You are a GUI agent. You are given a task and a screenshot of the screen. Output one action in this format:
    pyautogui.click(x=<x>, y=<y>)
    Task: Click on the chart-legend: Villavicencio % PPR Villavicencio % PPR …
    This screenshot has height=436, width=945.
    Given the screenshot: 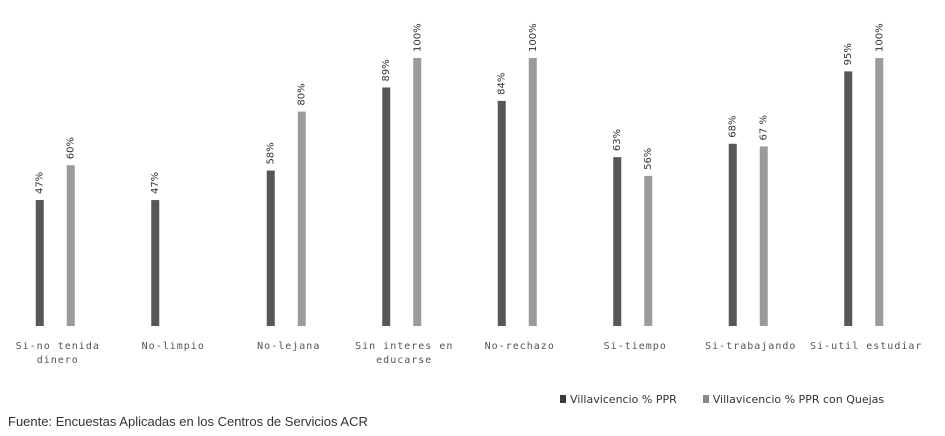 What is the action you would take?
    pyautogui.click(x=750, y=399)
    